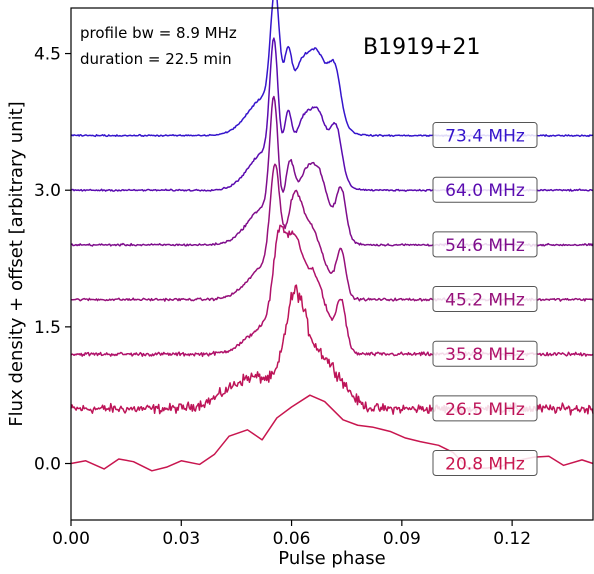 The height and width of the screenshot is (574, 594). What do you see at coordinates (402, 539) in the screenshot?
I see `x-tick-label: 0.09` at bounding box center [402, 539].